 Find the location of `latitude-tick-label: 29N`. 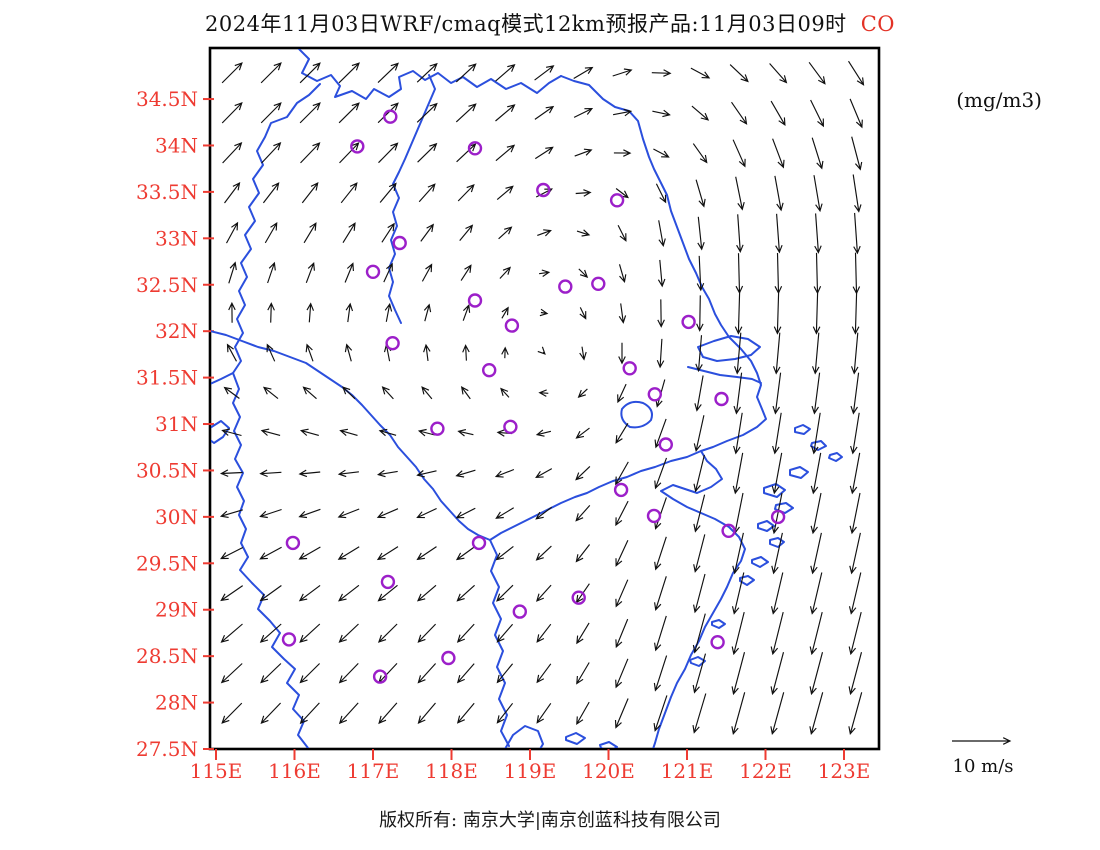

latitude-tick-label: 29N is located at coordinates (176, 610).